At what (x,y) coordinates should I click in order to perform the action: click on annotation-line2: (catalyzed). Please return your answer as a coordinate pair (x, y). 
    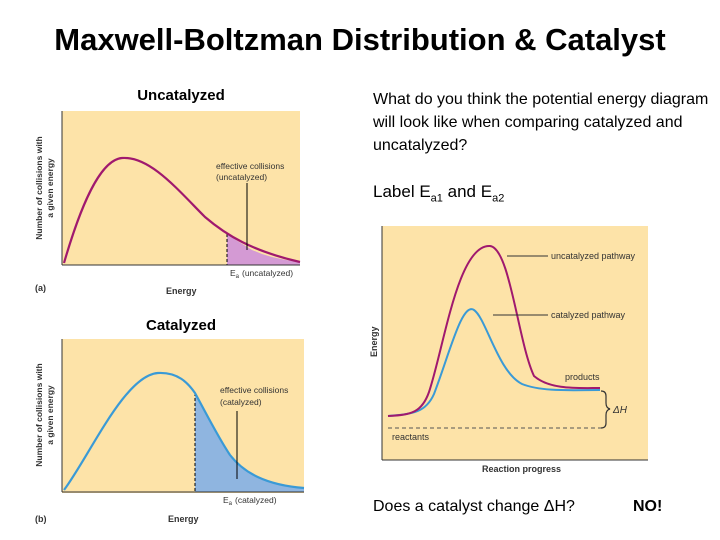
    Looking at the image, I should click on (241, 402).